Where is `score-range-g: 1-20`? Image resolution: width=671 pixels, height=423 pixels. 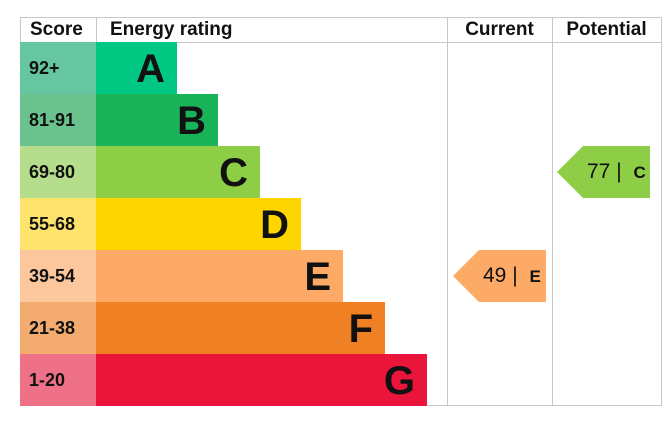 score-range-g: 1-20 is located at coordinates (58, 380).